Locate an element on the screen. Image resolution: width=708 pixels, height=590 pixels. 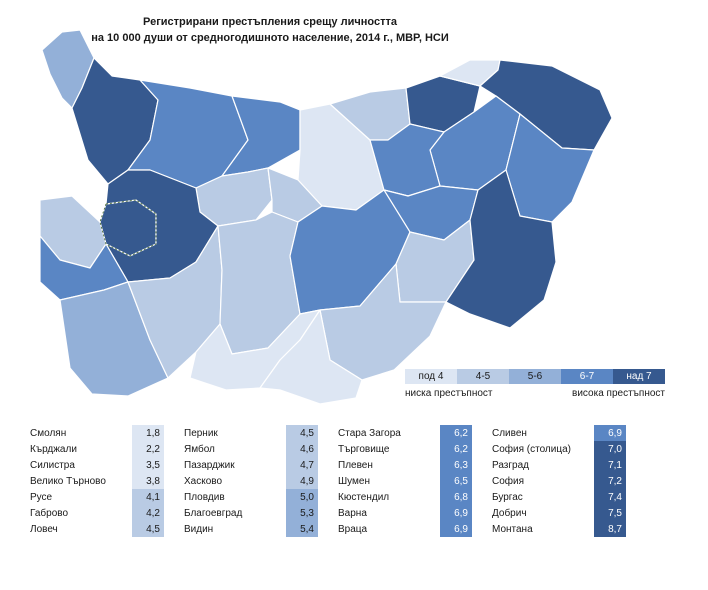
table-row: Шумен 6,5 is located at coordinates (405, 481).